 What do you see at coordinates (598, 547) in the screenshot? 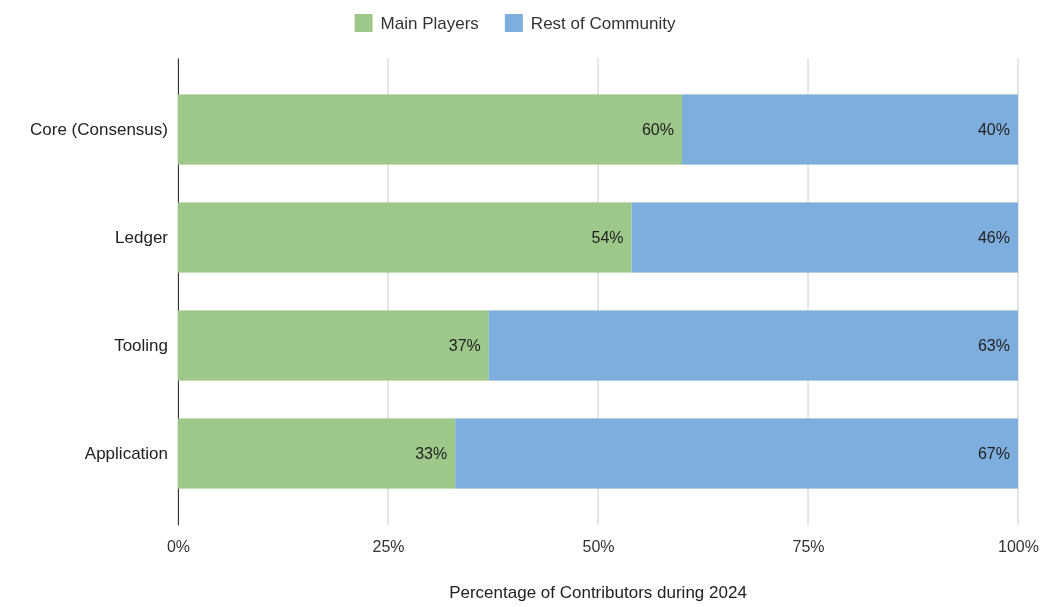
I see `x-tick-label: 50%` at bounding box center [598, 547].